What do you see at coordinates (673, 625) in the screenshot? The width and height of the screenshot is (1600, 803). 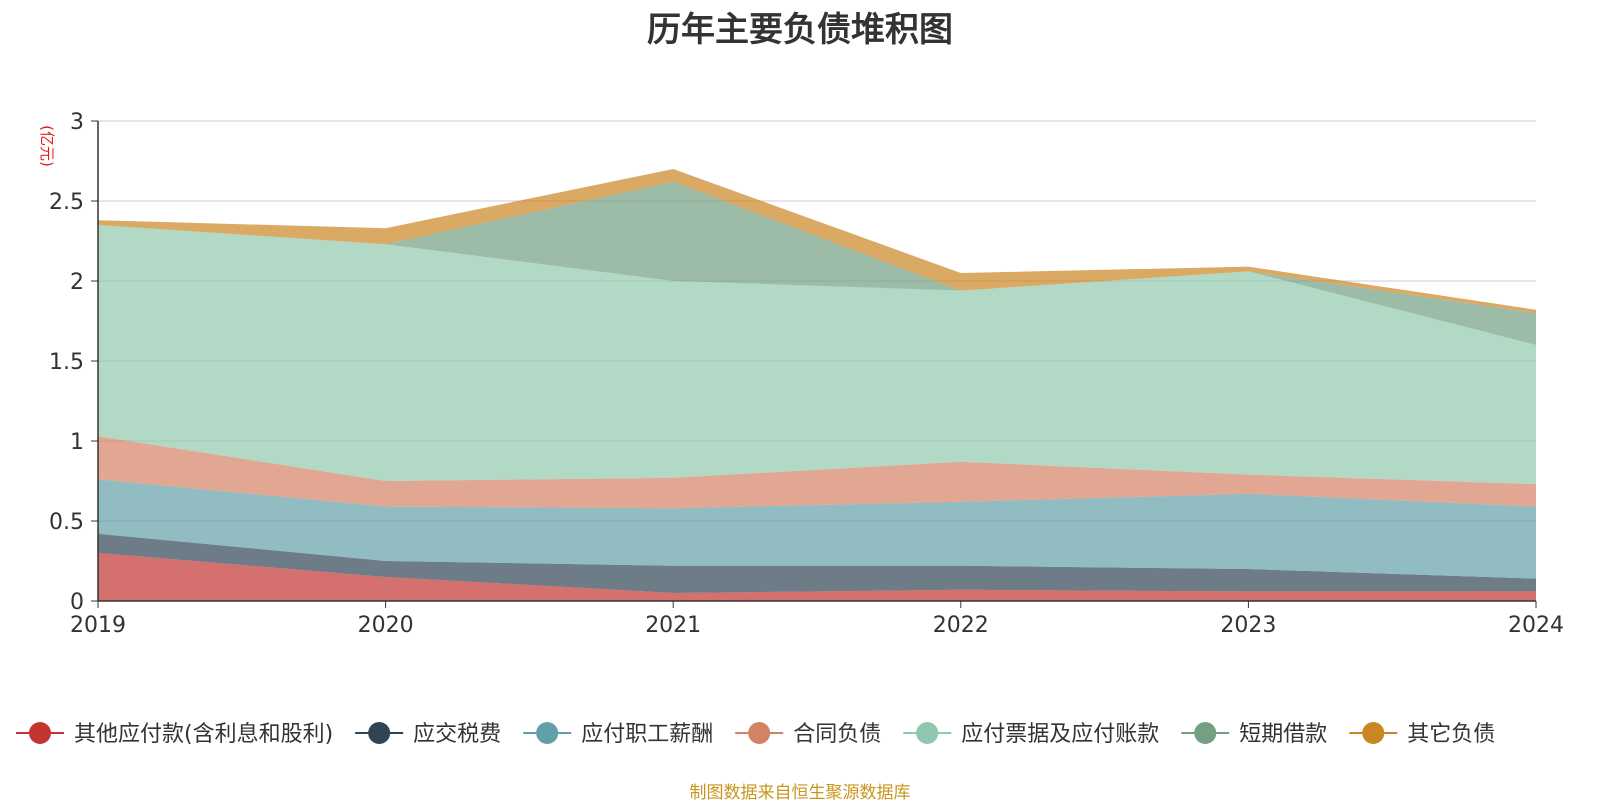 I see `x-tick-label: 2021` at bounding box center [673, 625].